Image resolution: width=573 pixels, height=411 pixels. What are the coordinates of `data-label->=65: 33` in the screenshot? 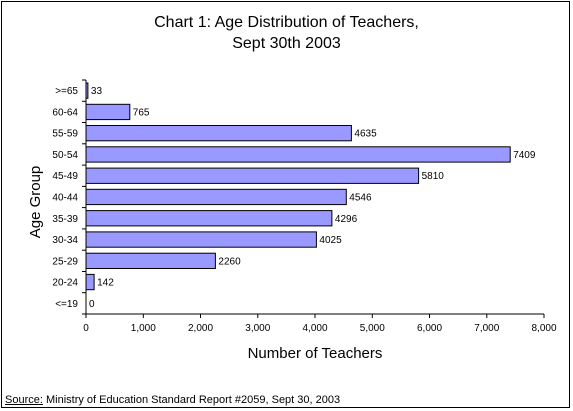 It's located at (97, 91).